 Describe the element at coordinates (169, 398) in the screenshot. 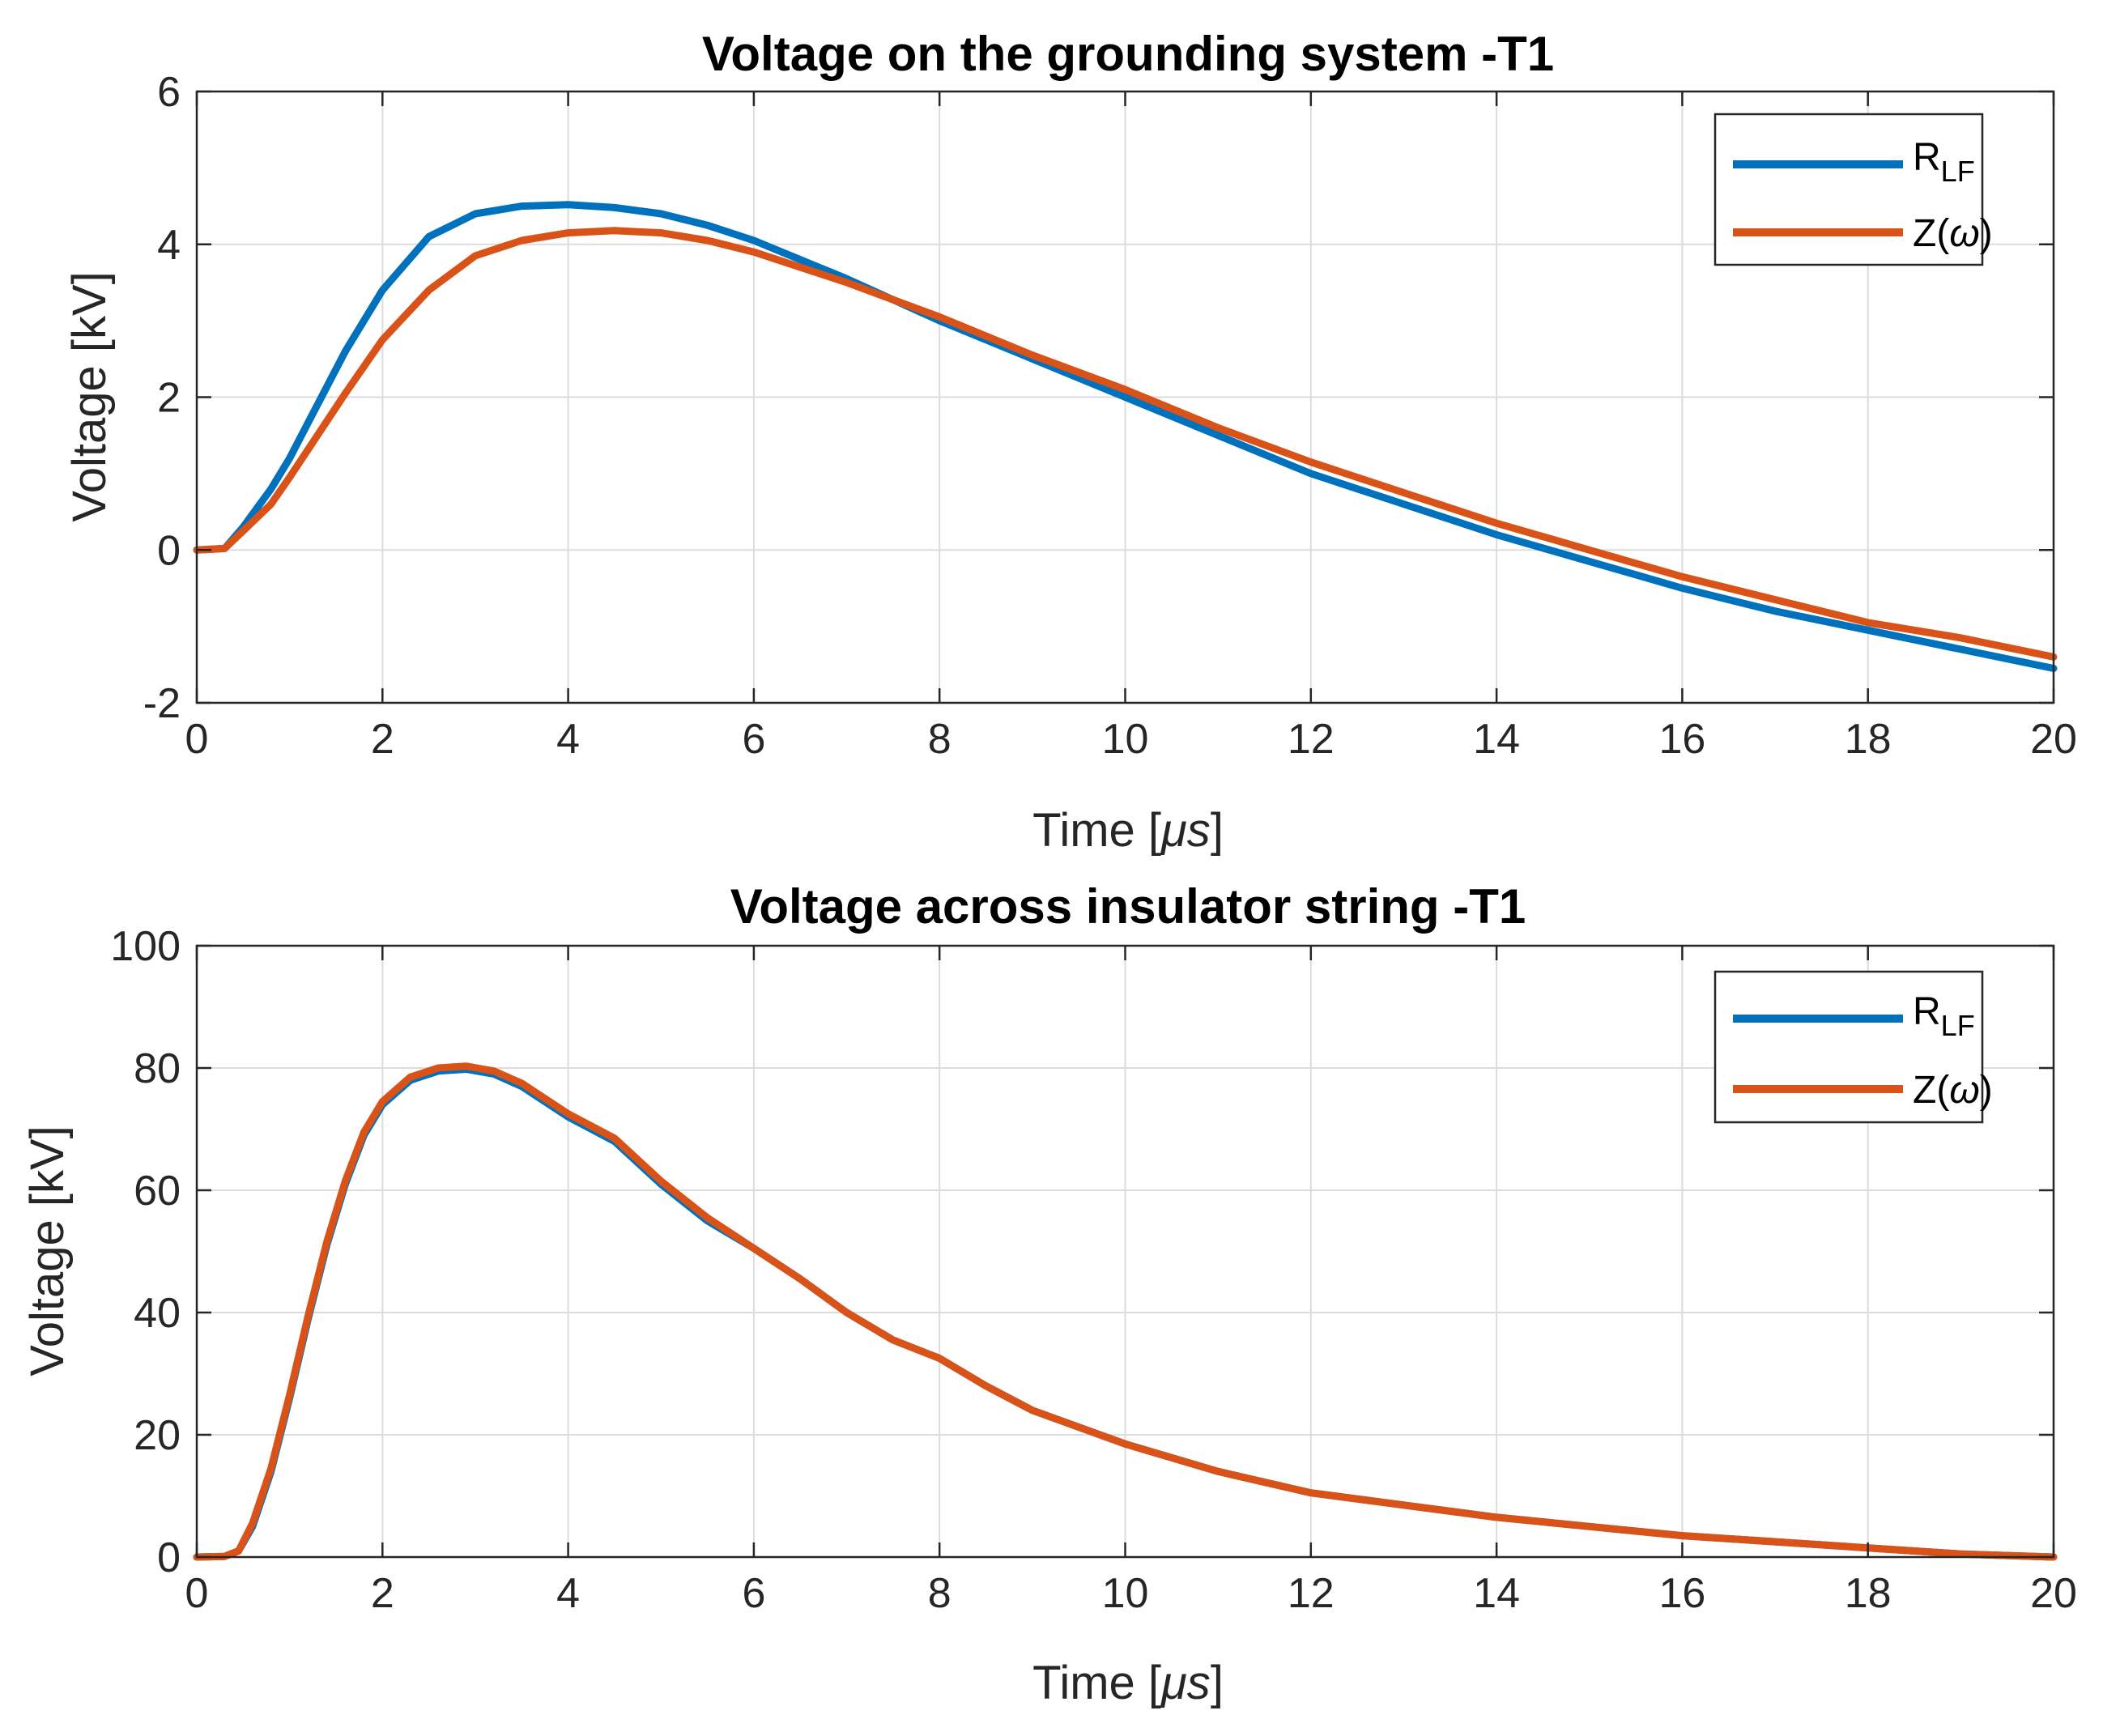

I see `y-tick-label: 2` at that location.